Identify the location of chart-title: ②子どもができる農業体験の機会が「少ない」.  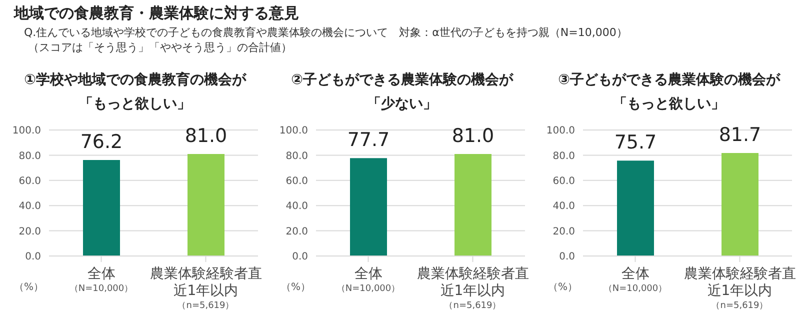
(402, 92).